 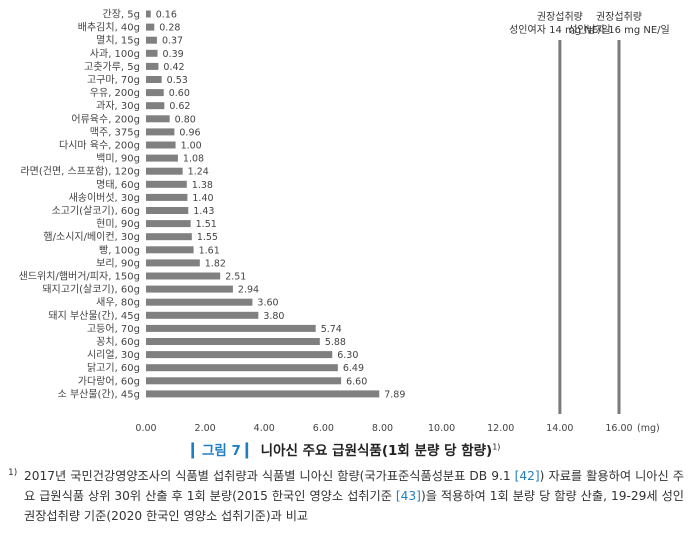 What do you see at coordinates (394, 394) in the screenshot?
I see `value-label: 7.89` at bounding box center [394, 394].